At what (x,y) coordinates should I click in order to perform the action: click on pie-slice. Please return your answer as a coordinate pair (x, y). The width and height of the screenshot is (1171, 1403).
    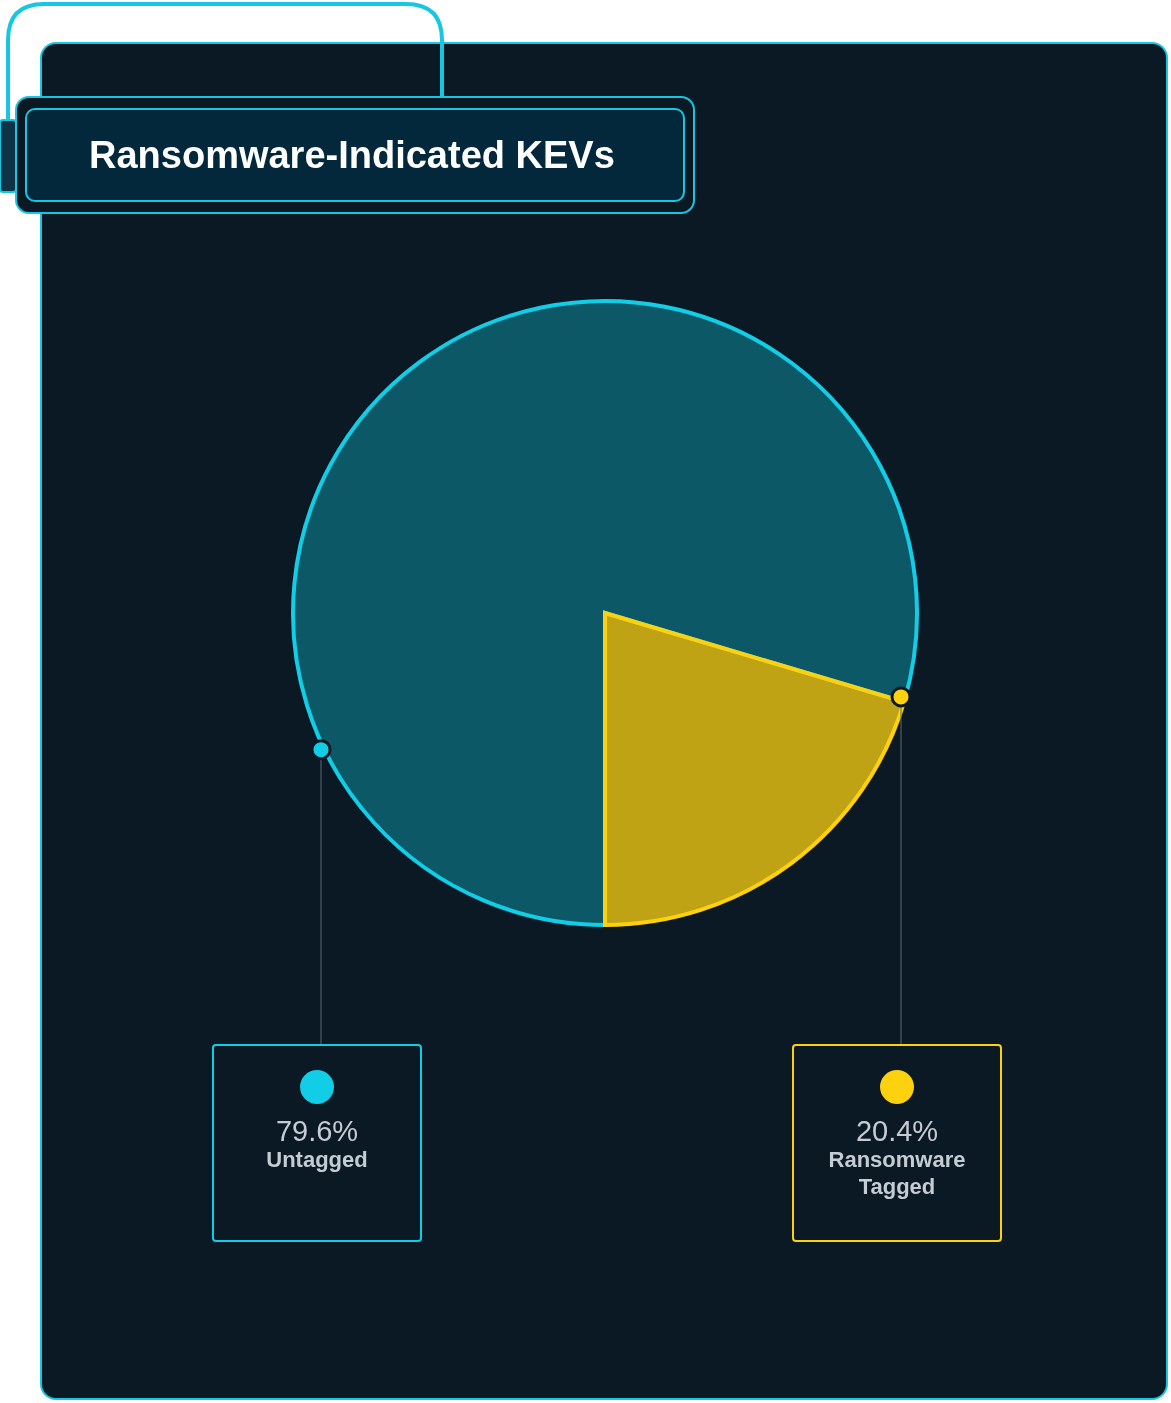
    Looking at the image, I should click on (755, 769).